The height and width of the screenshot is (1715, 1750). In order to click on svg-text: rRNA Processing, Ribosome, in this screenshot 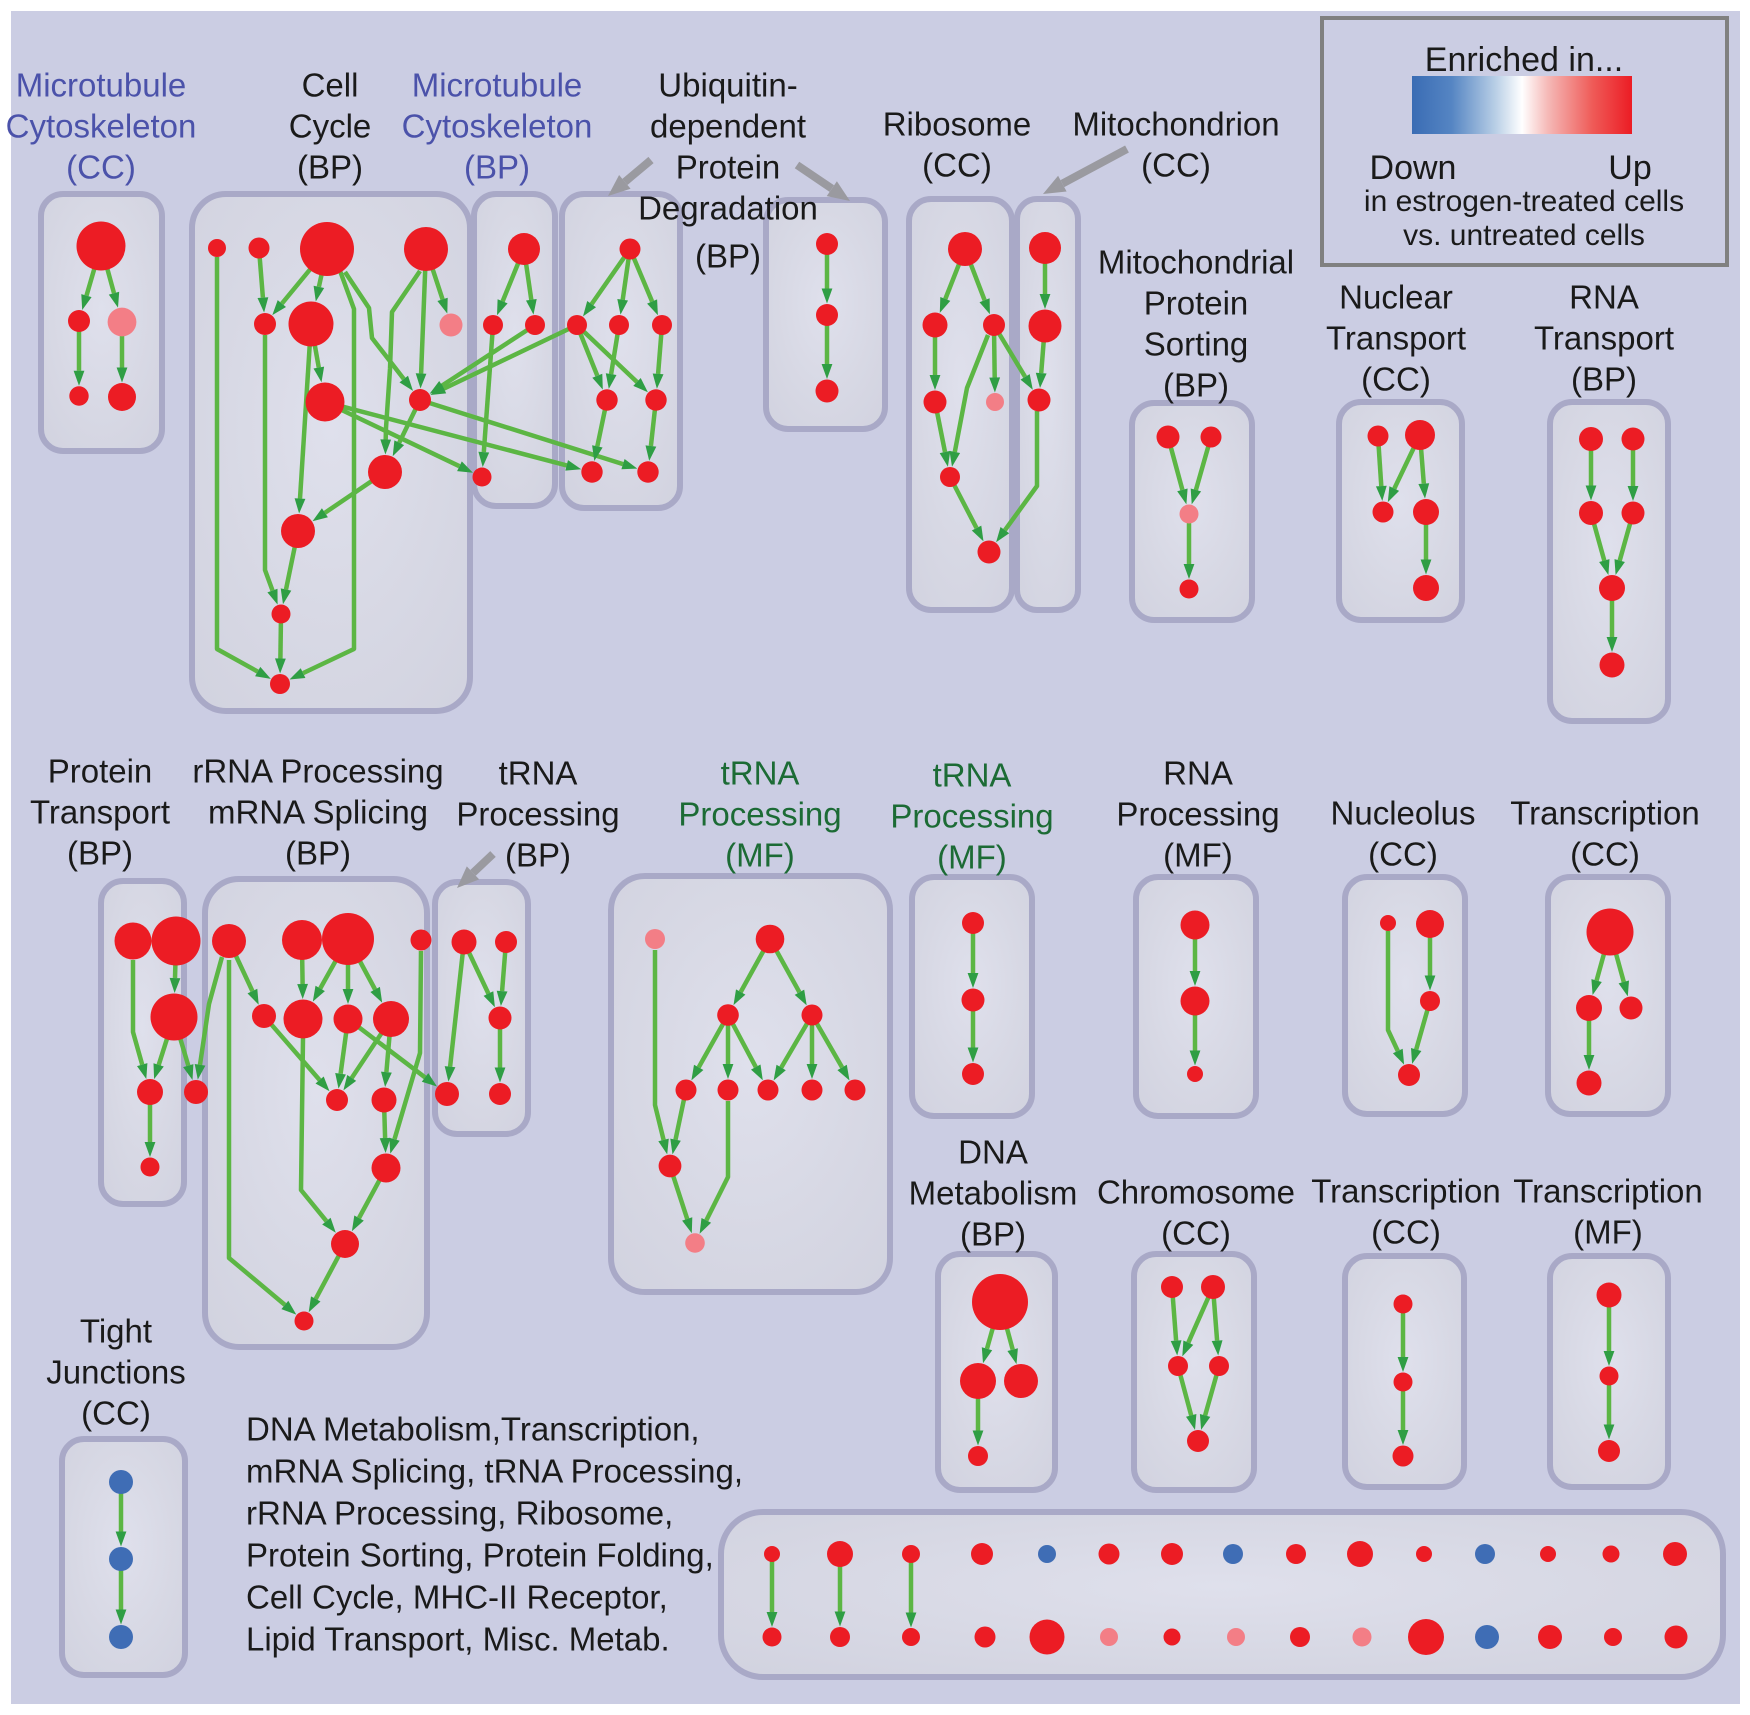, I will do `click(459, 1513)`.